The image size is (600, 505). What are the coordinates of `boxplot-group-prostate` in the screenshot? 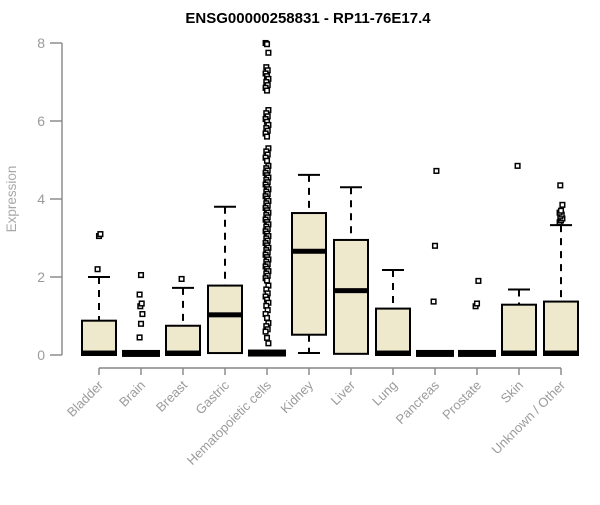 It's located at (477, 317).